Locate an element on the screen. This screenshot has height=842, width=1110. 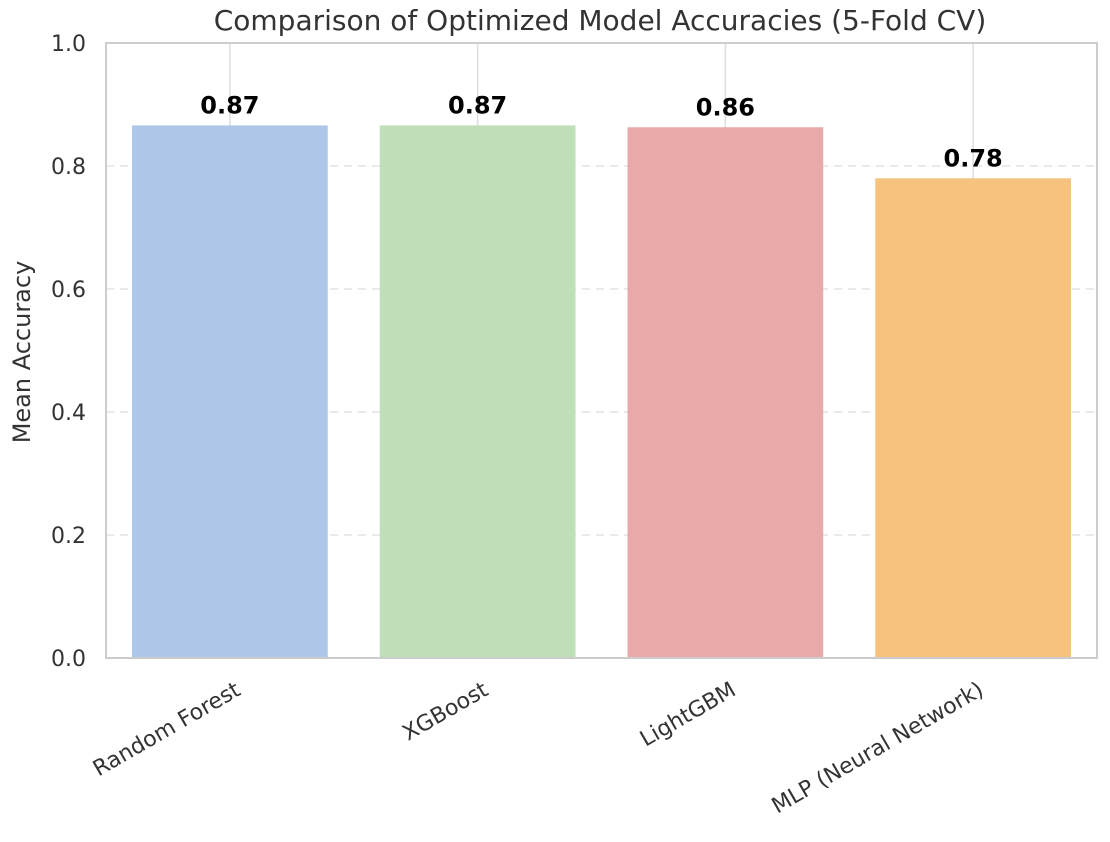
y-tick-label: 1.0 is located at coordinates (68, 44).